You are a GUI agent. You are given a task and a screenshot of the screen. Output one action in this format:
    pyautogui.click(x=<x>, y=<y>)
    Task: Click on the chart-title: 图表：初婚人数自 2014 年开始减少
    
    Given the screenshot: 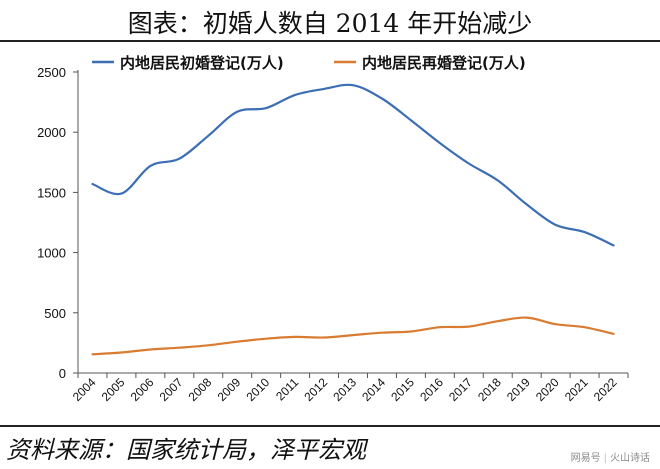 What is the action you would take?
    pyautogui.click(x=330, y=23)
    